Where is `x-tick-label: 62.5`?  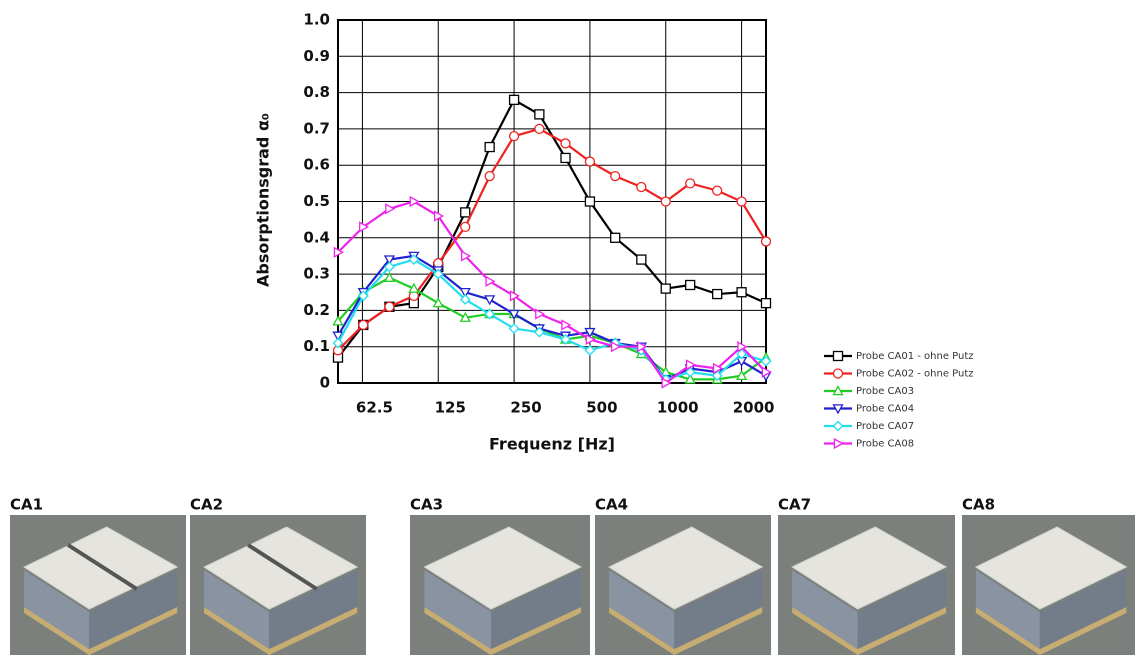 x-tick-label: 62.5 is located at coordinates (374, 408).